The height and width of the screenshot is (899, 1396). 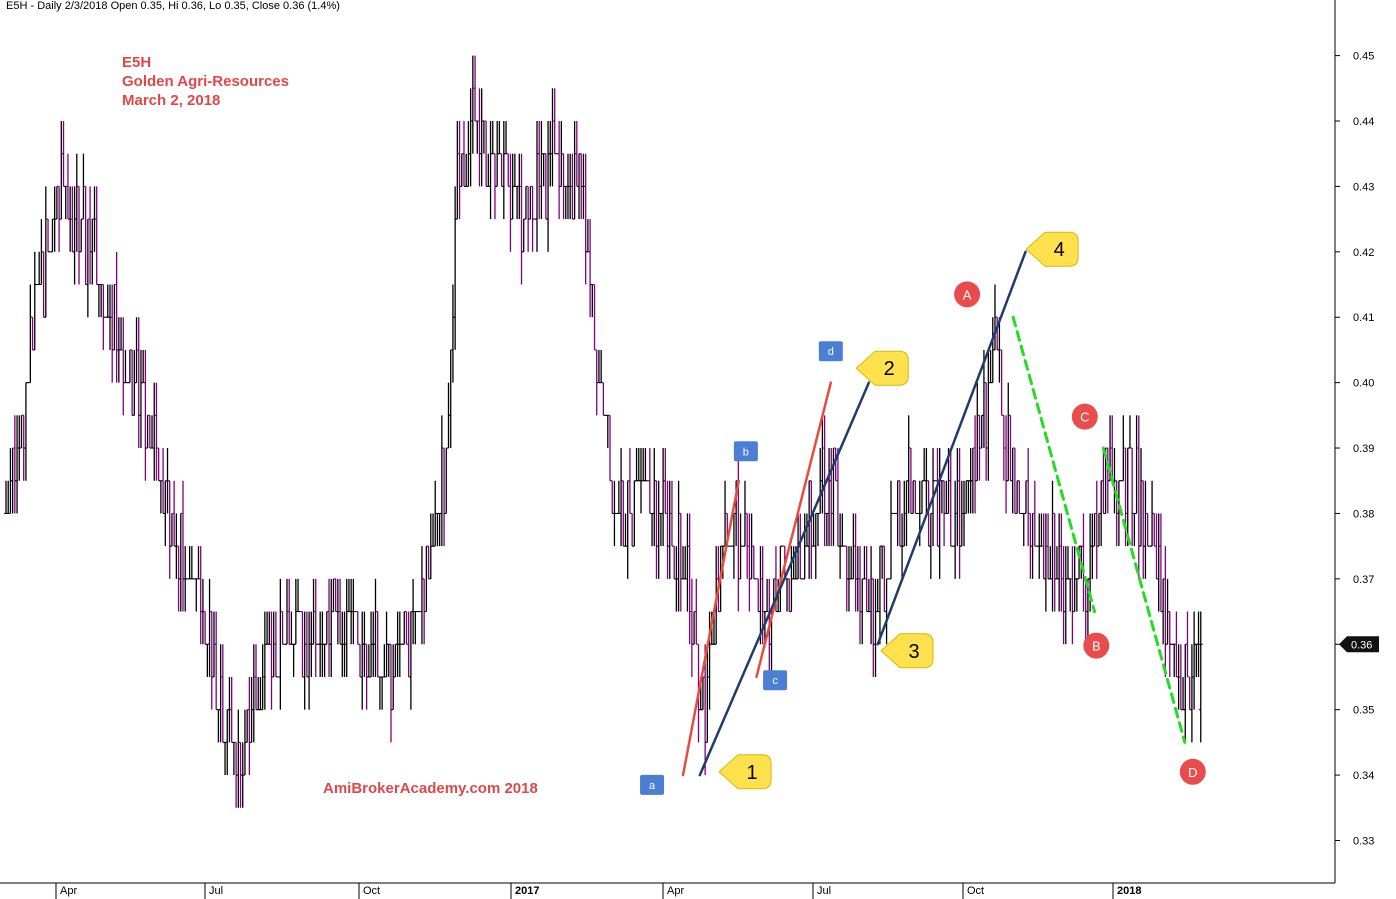 I want to click on y-tick-label: 0.44, so click(x=1363, y=122).